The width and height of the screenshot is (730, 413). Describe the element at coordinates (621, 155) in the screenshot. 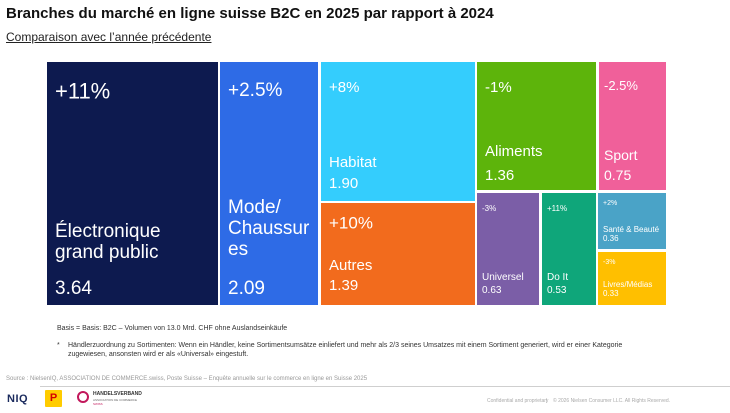

I see `category-label-sport: Sport` at that location.